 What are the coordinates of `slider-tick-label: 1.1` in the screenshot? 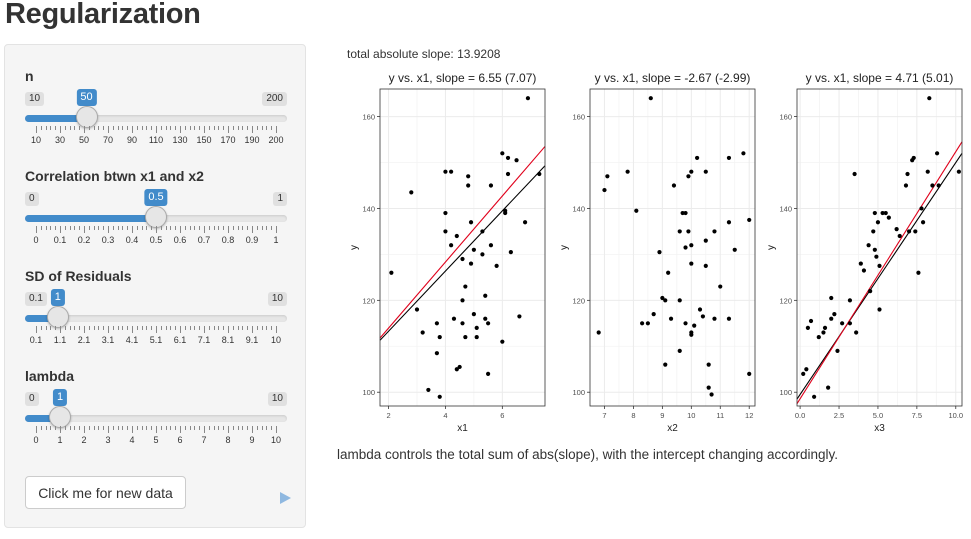 It's located at (60, 340).